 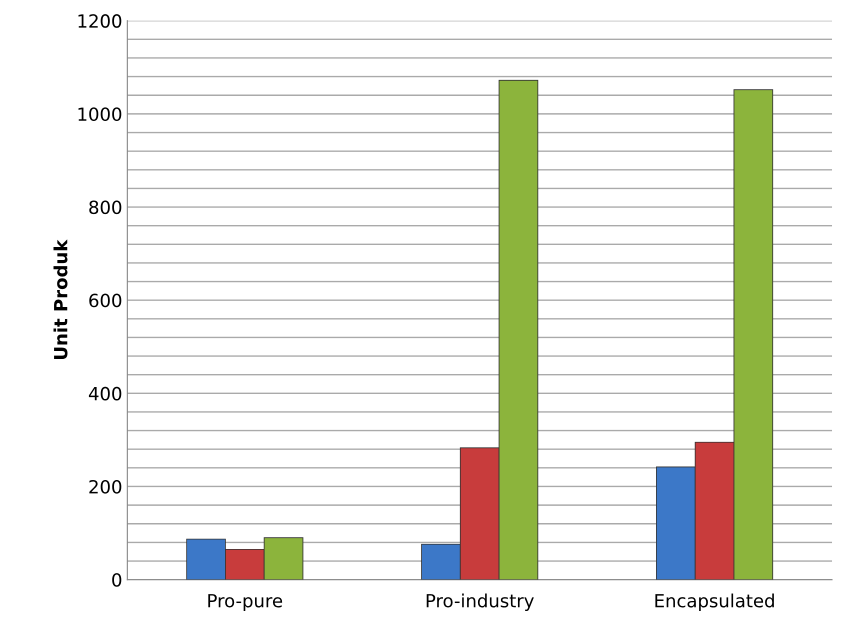 What do you see at coordinates (245, 603) in the screenshot?
I see `x-tick-label: Pro-pure` at bounding box center [245, 603].